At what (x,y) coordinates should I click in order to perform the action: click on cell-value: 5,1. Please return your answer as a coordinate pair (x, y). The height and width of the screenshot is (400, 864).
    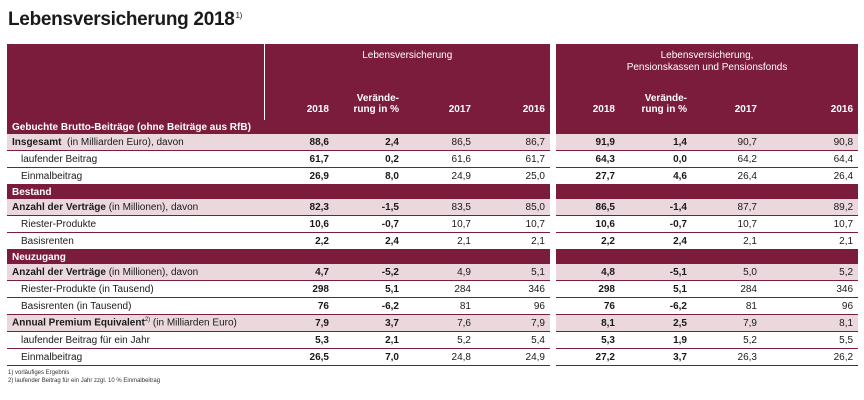
    Looking at the image, I should click on (369, 289).